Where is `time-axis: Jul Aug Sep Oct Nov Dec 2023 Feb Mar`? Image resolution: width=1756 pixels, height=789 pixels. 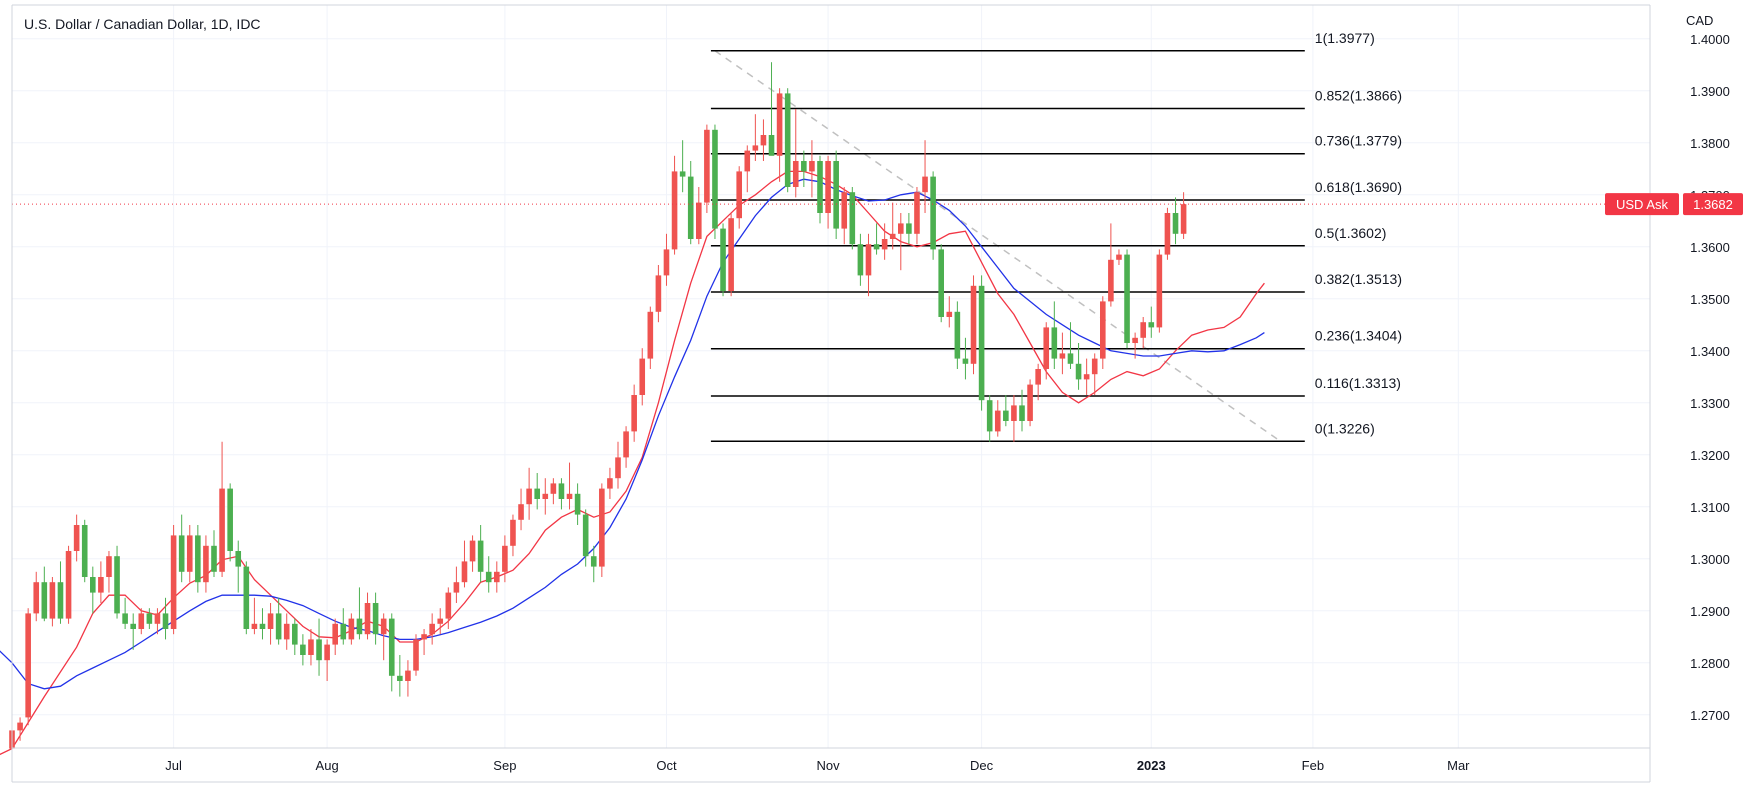 time-axis: Jul Aug Sep Oct Nov Dec 2023 Feb Mar is located at coordinates (817, 765).